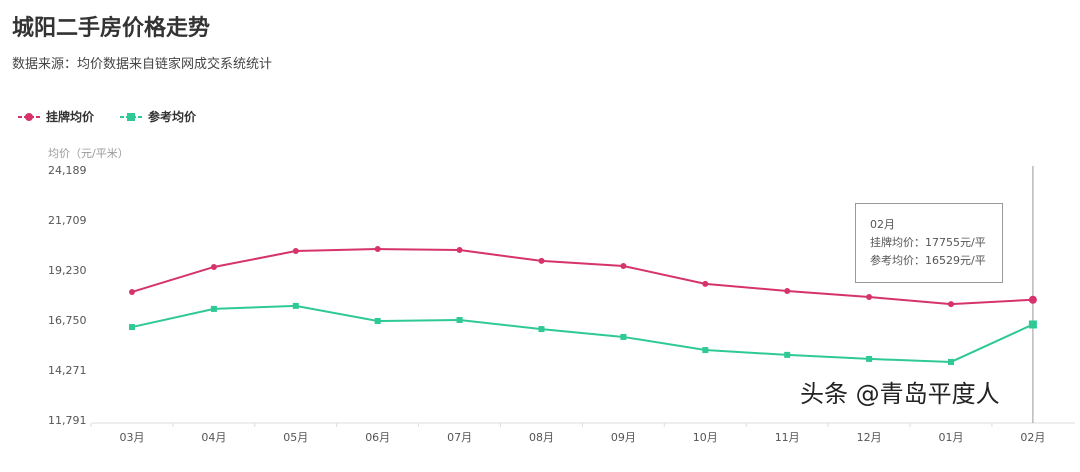 This screenshot has width=1080, height=472. What do you see at coordinates (142, 64) in the screenshot?
I see `data-source: 数据来源：均价数据来自链家网成交系统统计` at bounding box center [142, 64].